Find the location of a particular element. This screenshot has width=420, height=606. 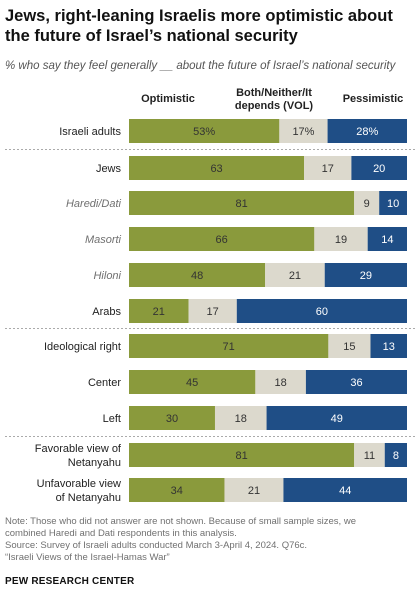

category-label-1: Israeli adults is located at coordinates (90, 132).